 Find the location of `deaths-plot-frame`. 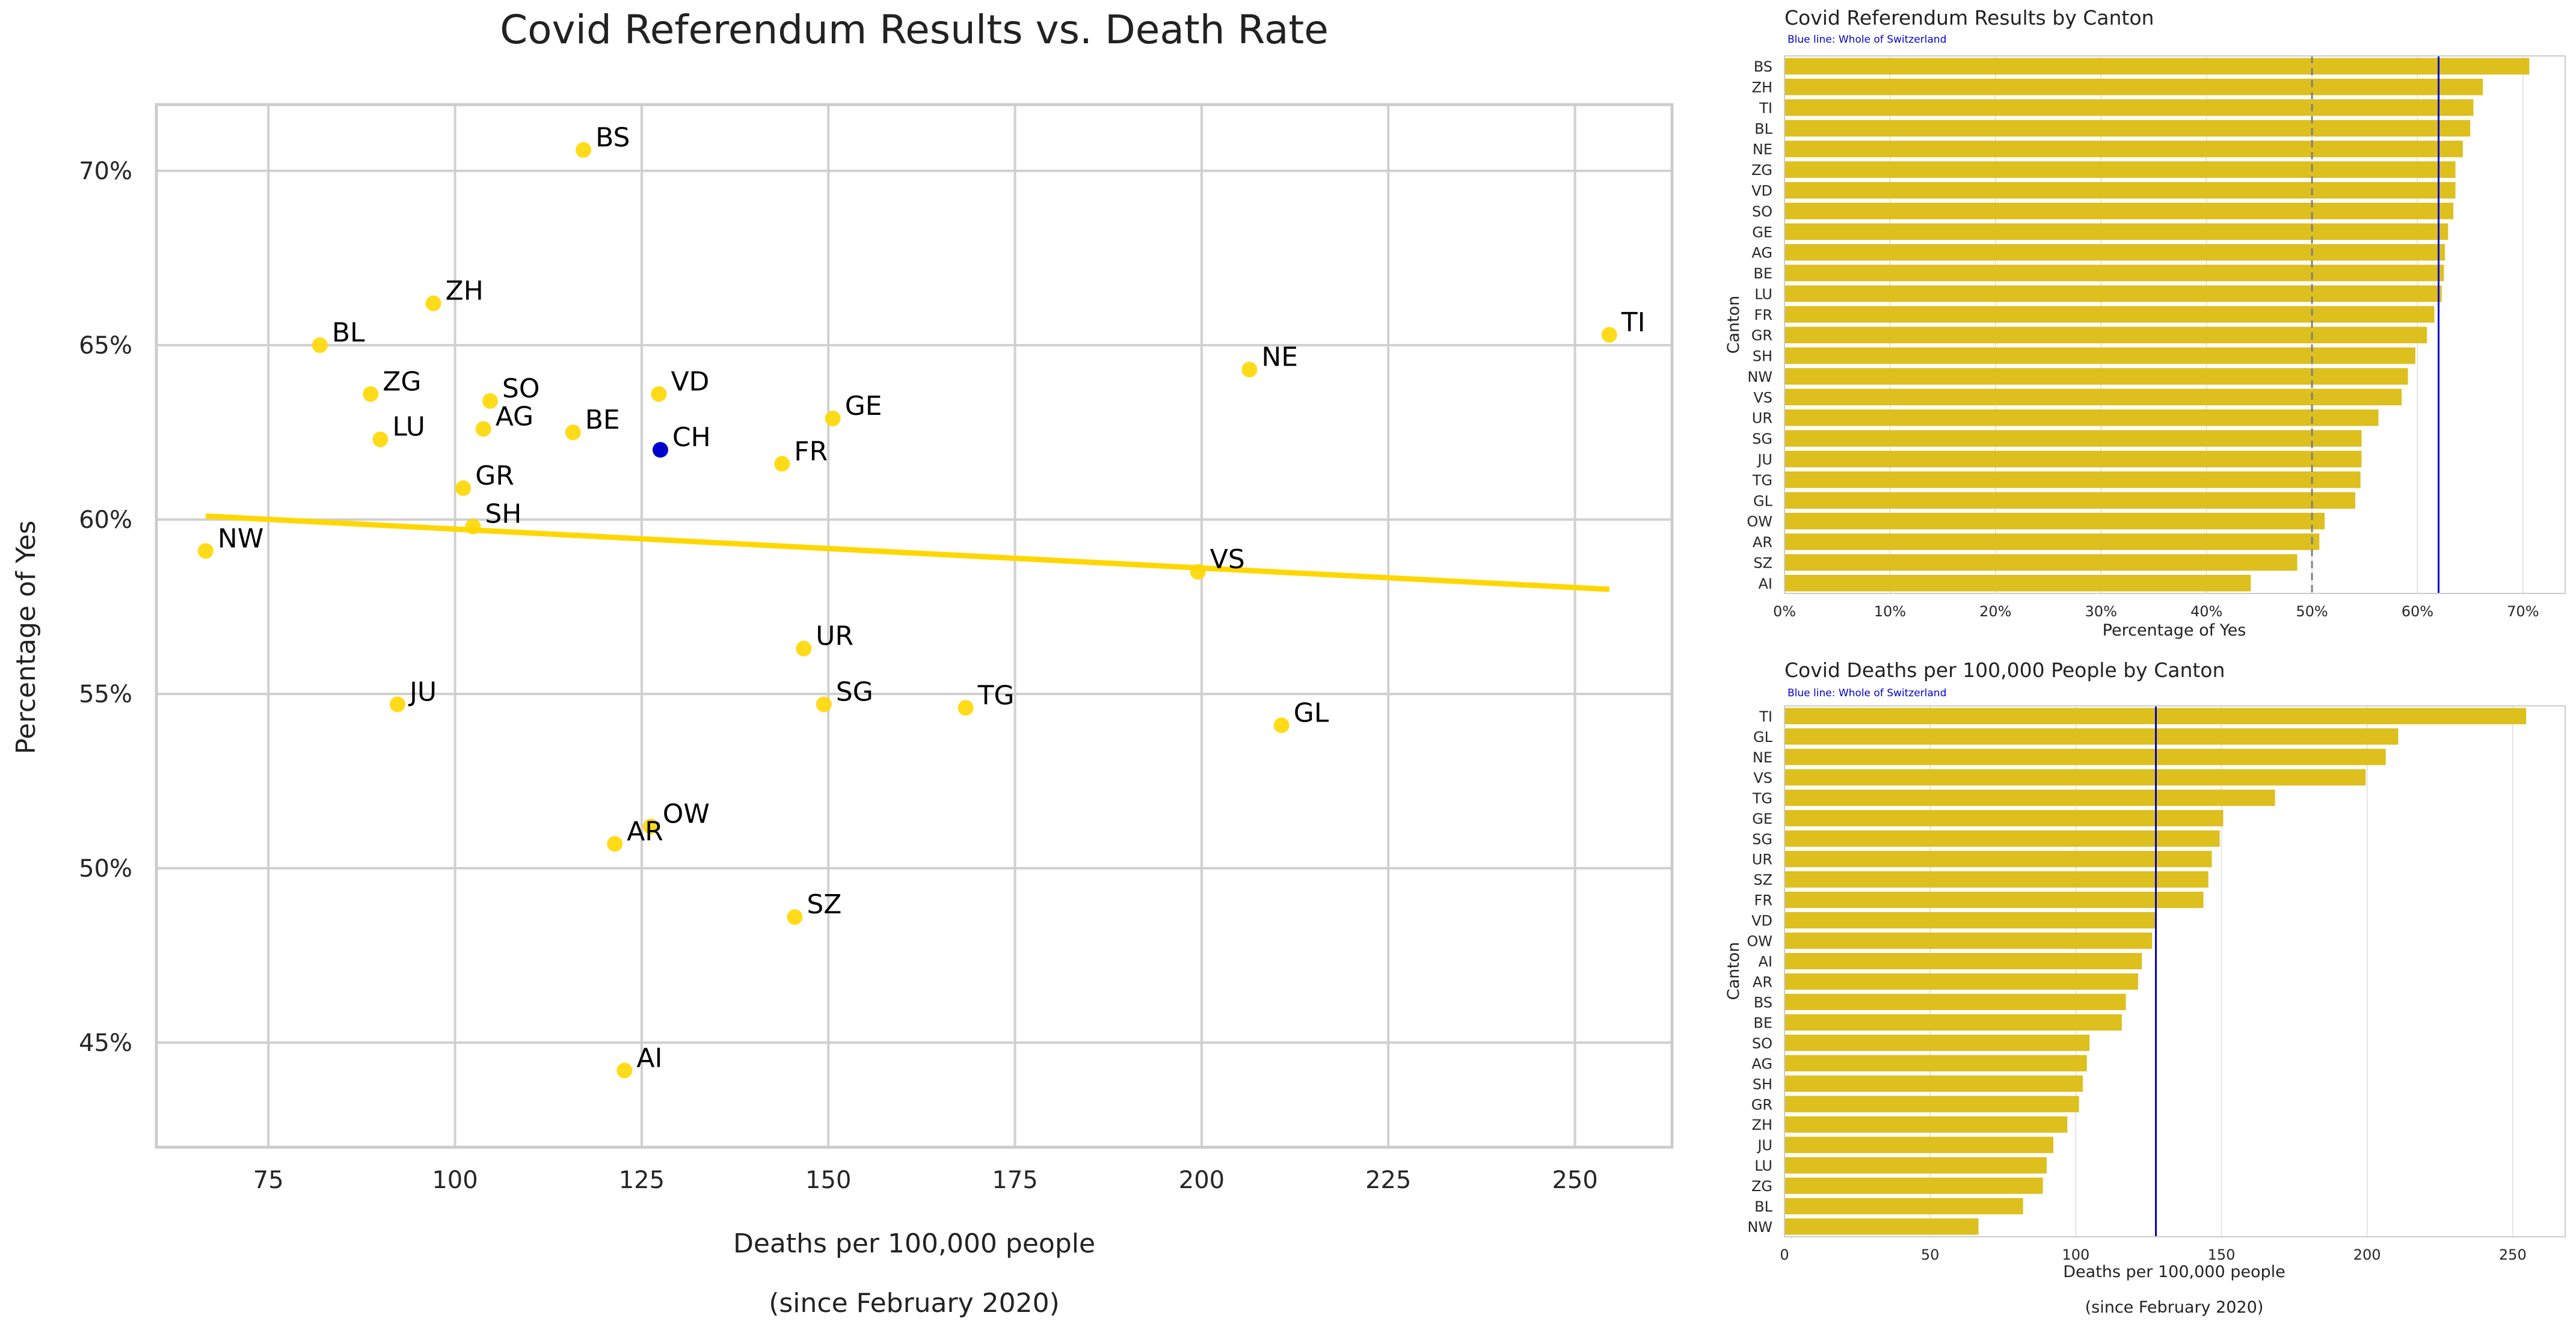

deaths-plot-frame is located at coordinates (2175, 971).